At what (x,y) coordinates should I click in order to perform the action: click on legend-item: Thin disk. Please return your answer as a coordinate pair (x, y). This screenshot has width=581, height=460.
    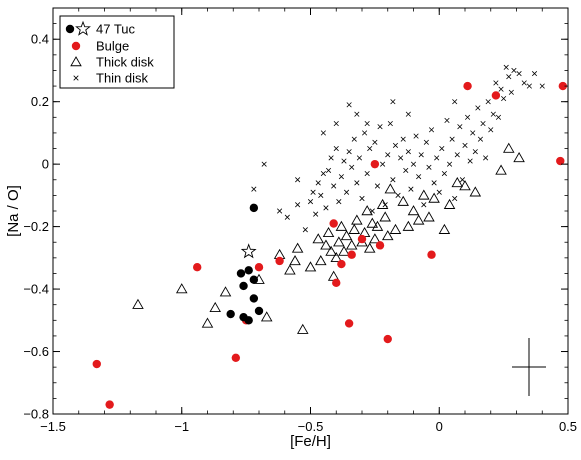
    Looking at the image, I should click on (111, 78).